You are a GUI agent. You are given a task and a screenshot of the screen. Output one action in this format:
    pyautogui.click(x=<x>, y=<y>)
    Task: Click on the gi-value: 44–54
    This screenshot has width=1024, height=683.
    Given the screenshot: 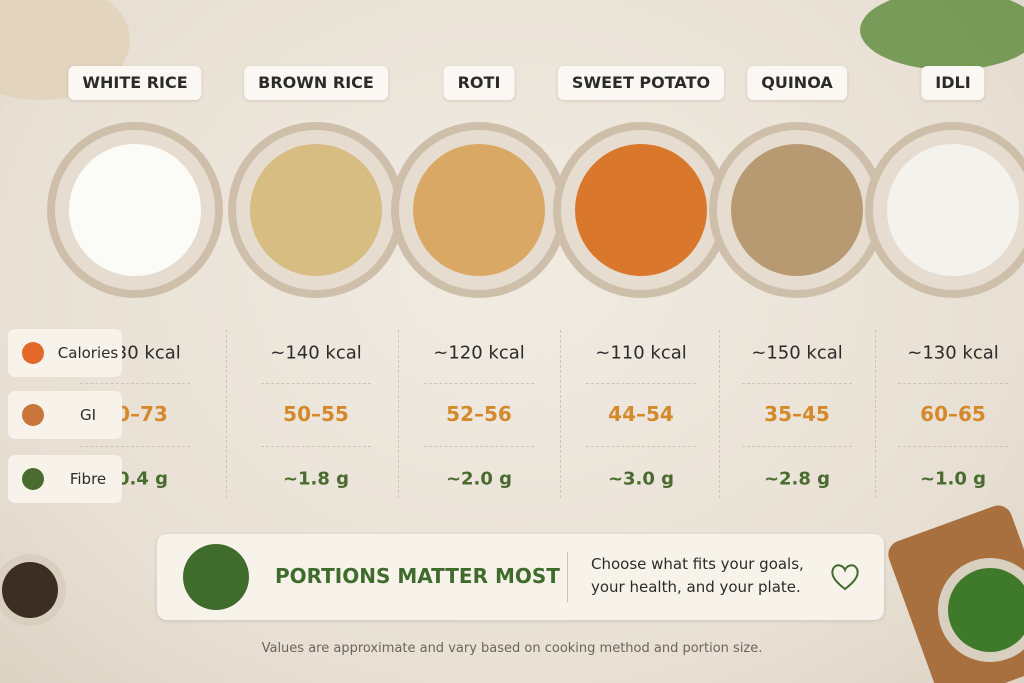 What is the action you would take?
    pyautogui.click(x=641, y=414)
    